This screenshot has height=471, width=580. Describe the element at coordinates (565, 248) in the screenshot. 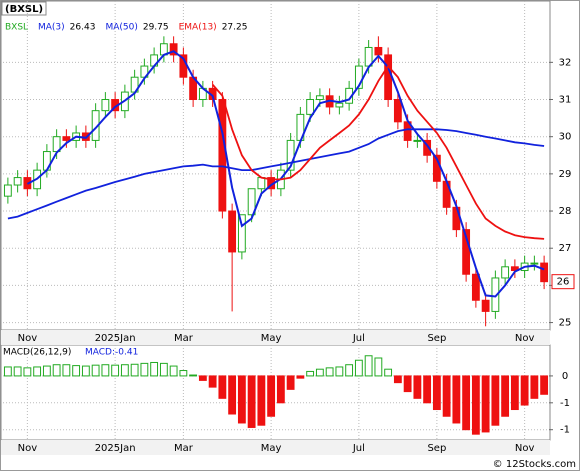

I see `y-tick-label: 27` at that location.